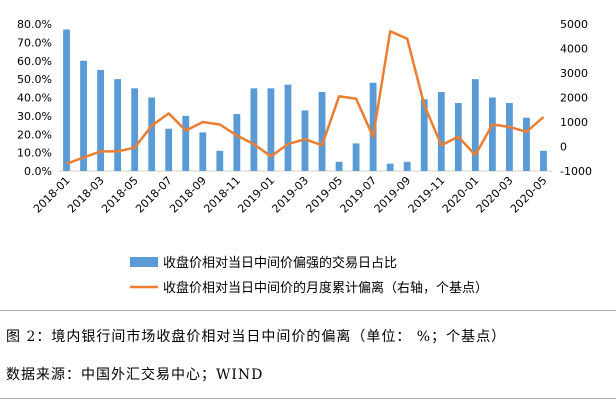 The height and width of the screenshot is (408, 616). I want to click on x-tick-label: 2020-03, so click(495, 195).